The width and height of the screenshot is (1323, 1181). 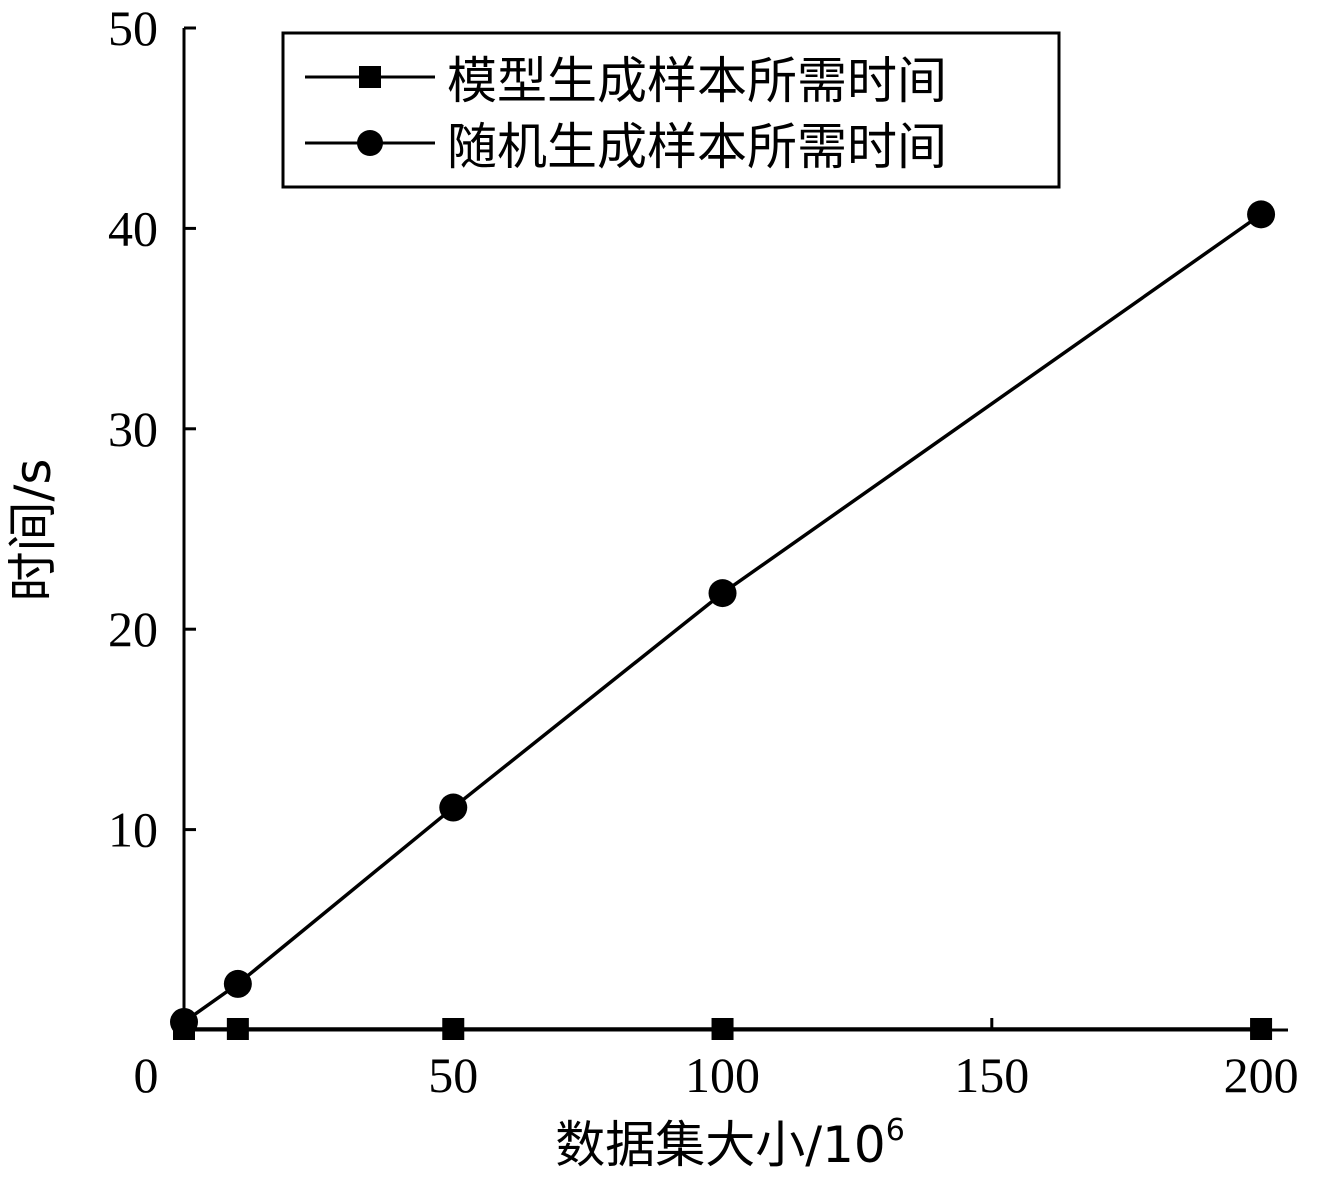 I want to click on x-tick-label: 0, so click(x=146, y=1075).